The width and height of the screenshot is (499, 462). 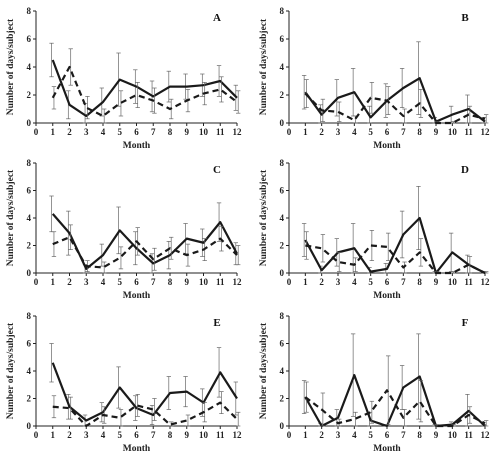 What do you see at coordinates (217, 170) in the screenshot?
I see `panel-label: C` at bounding box center [217, 170].